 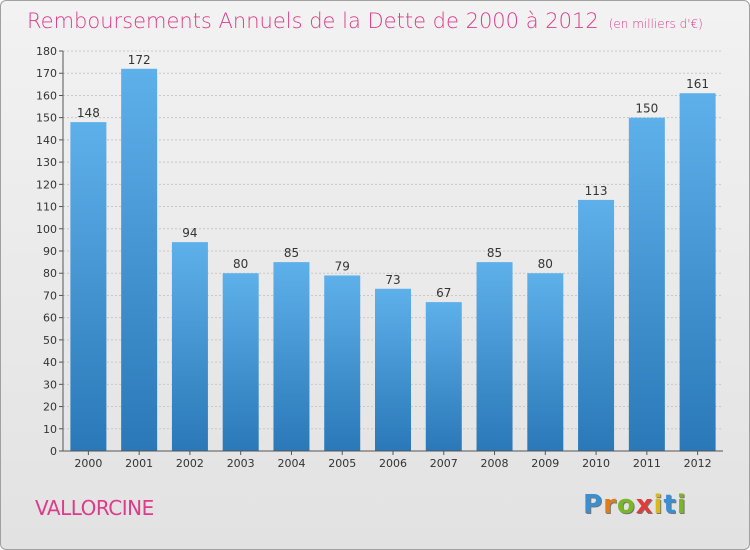 What do you see at coordinates (50, 407) in the screenshot?
I see `y-tick-label: 20` at bounding box center [50, 407].